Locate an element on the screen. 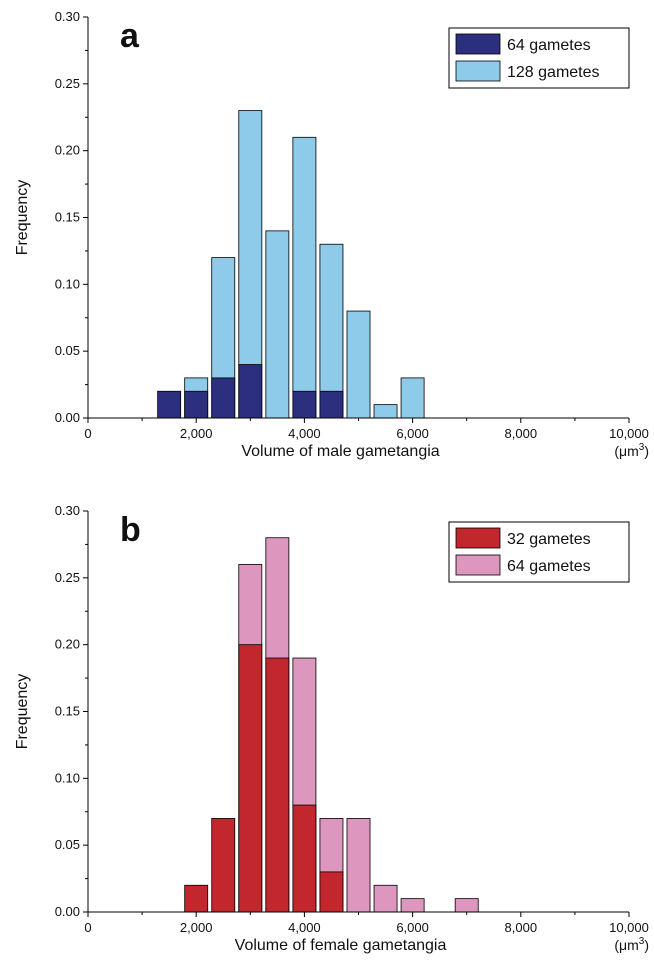  panel-label-b: b is located at coordinates (130, 530).